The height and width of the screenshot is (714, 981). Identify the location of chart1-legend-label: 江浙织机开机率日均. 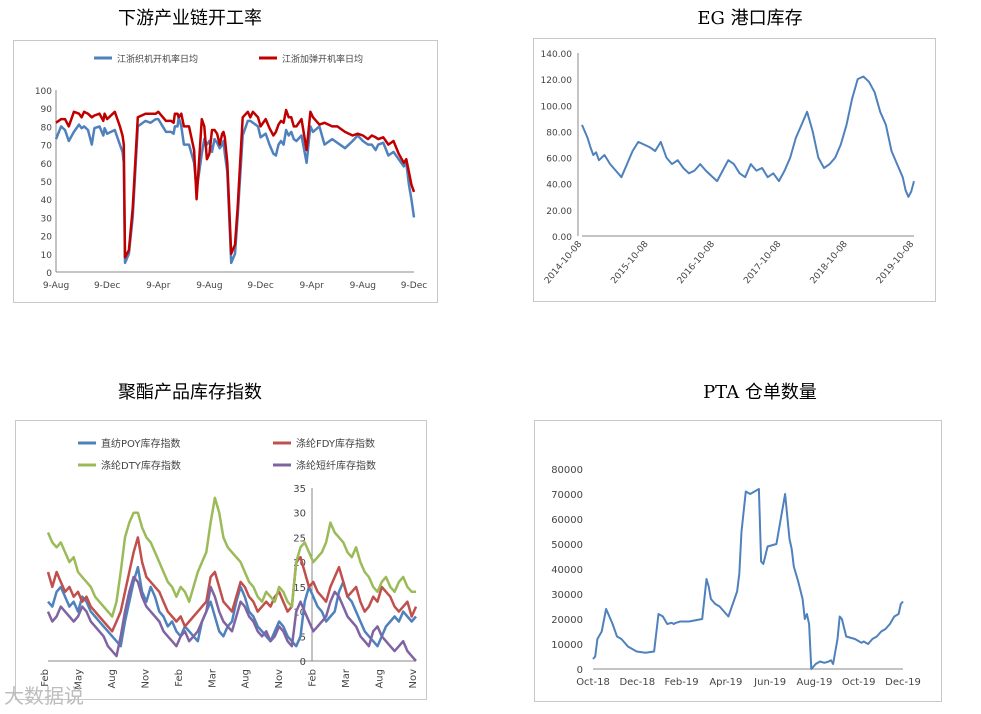
(157, 59).